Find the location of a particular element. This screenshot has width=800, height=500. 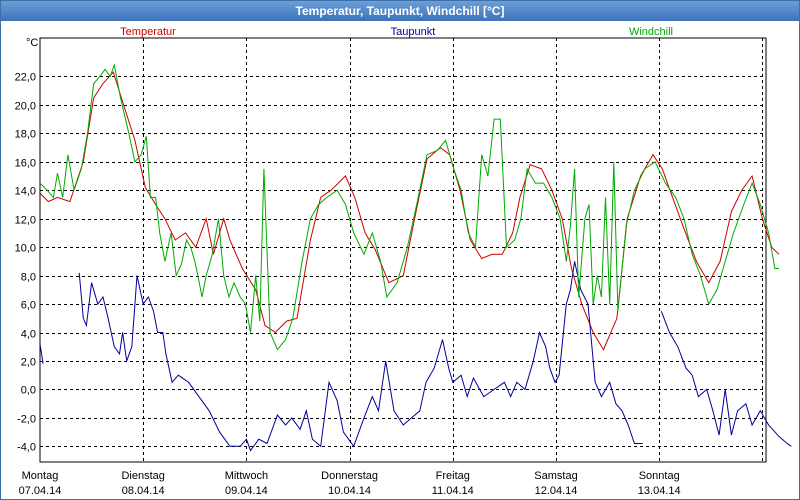

y-tick-label: 20,0 is located at coordinates (25, 107).